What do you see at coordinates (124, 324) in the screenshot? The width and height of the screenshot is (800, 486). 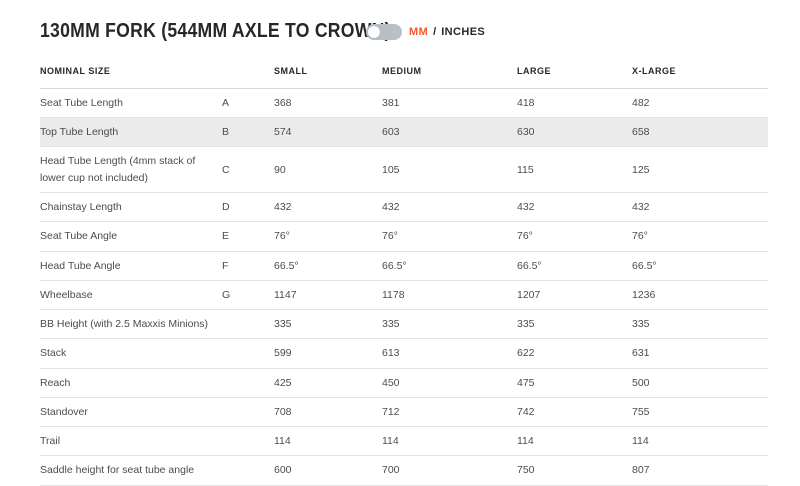 I see `row-label: BB Height (with 2.5 Maxxis Minions)` at bounding box center [124, 324].